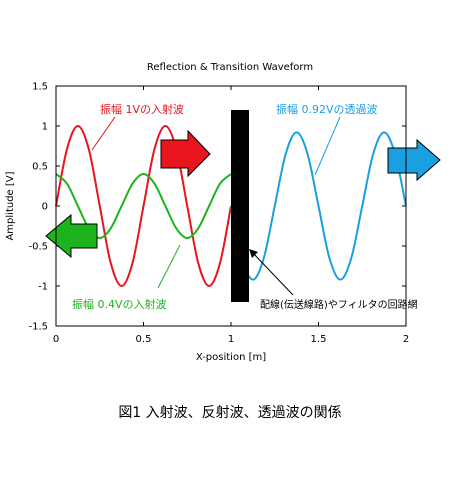 The height and width of the screenshot is (480, 460). What do you see at coordinates (40, 167) in the screenshot?
I see `y-tick-label: 0.5` at bounding box center [40, 167].